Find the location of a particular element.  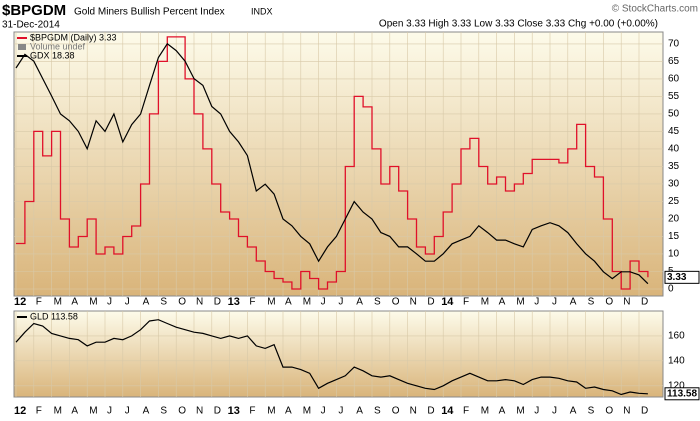

x-tick-label: 14 is located at coordinates (447, 411).